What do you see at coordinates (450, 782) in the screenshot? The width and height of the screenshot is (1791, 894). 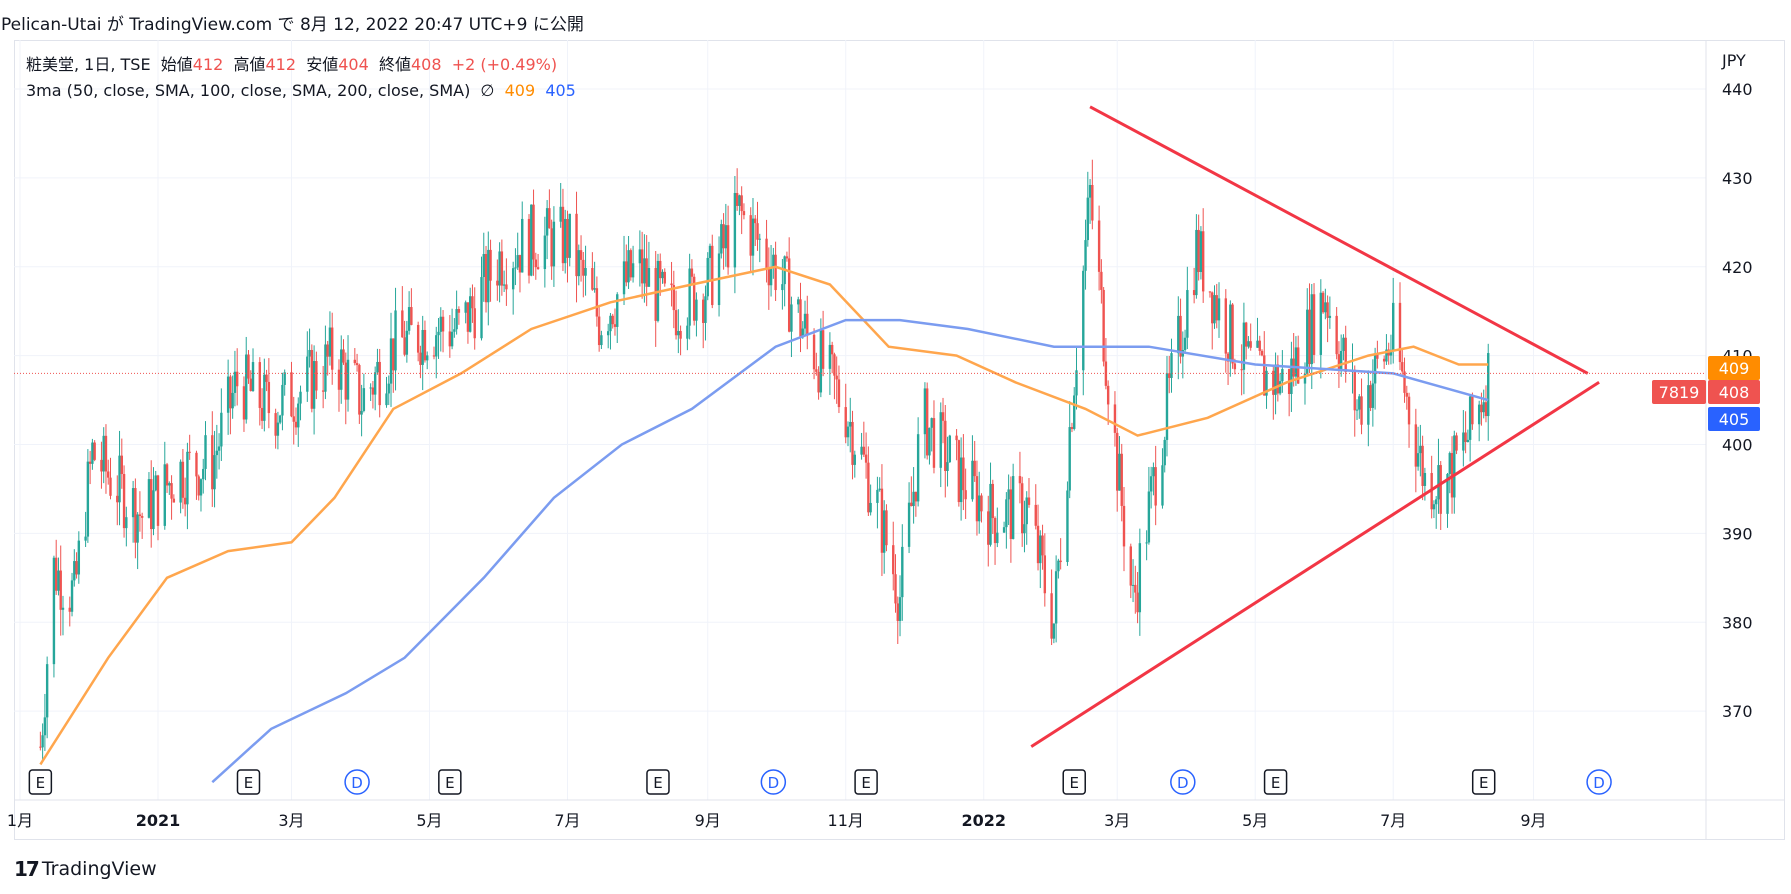 I see `earnings-marker-icon` at bounding box center [450, 782].